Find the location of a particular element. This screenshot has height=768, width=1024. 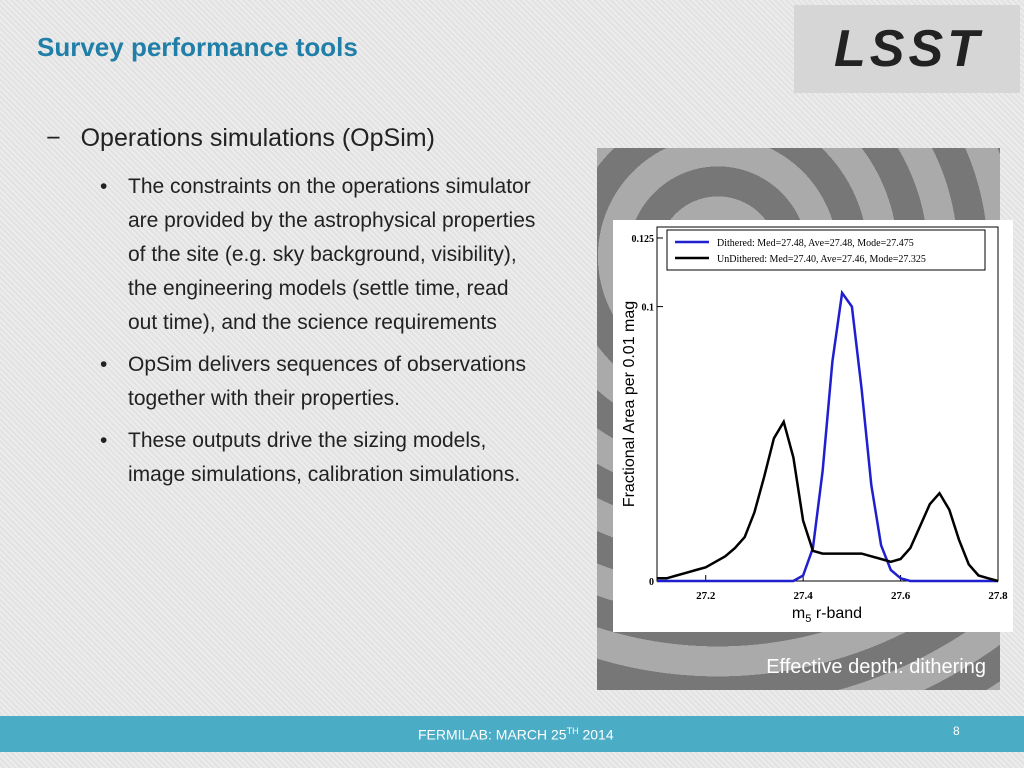

x-axis-label: m5 r-band is located at coordinates (827, 615).